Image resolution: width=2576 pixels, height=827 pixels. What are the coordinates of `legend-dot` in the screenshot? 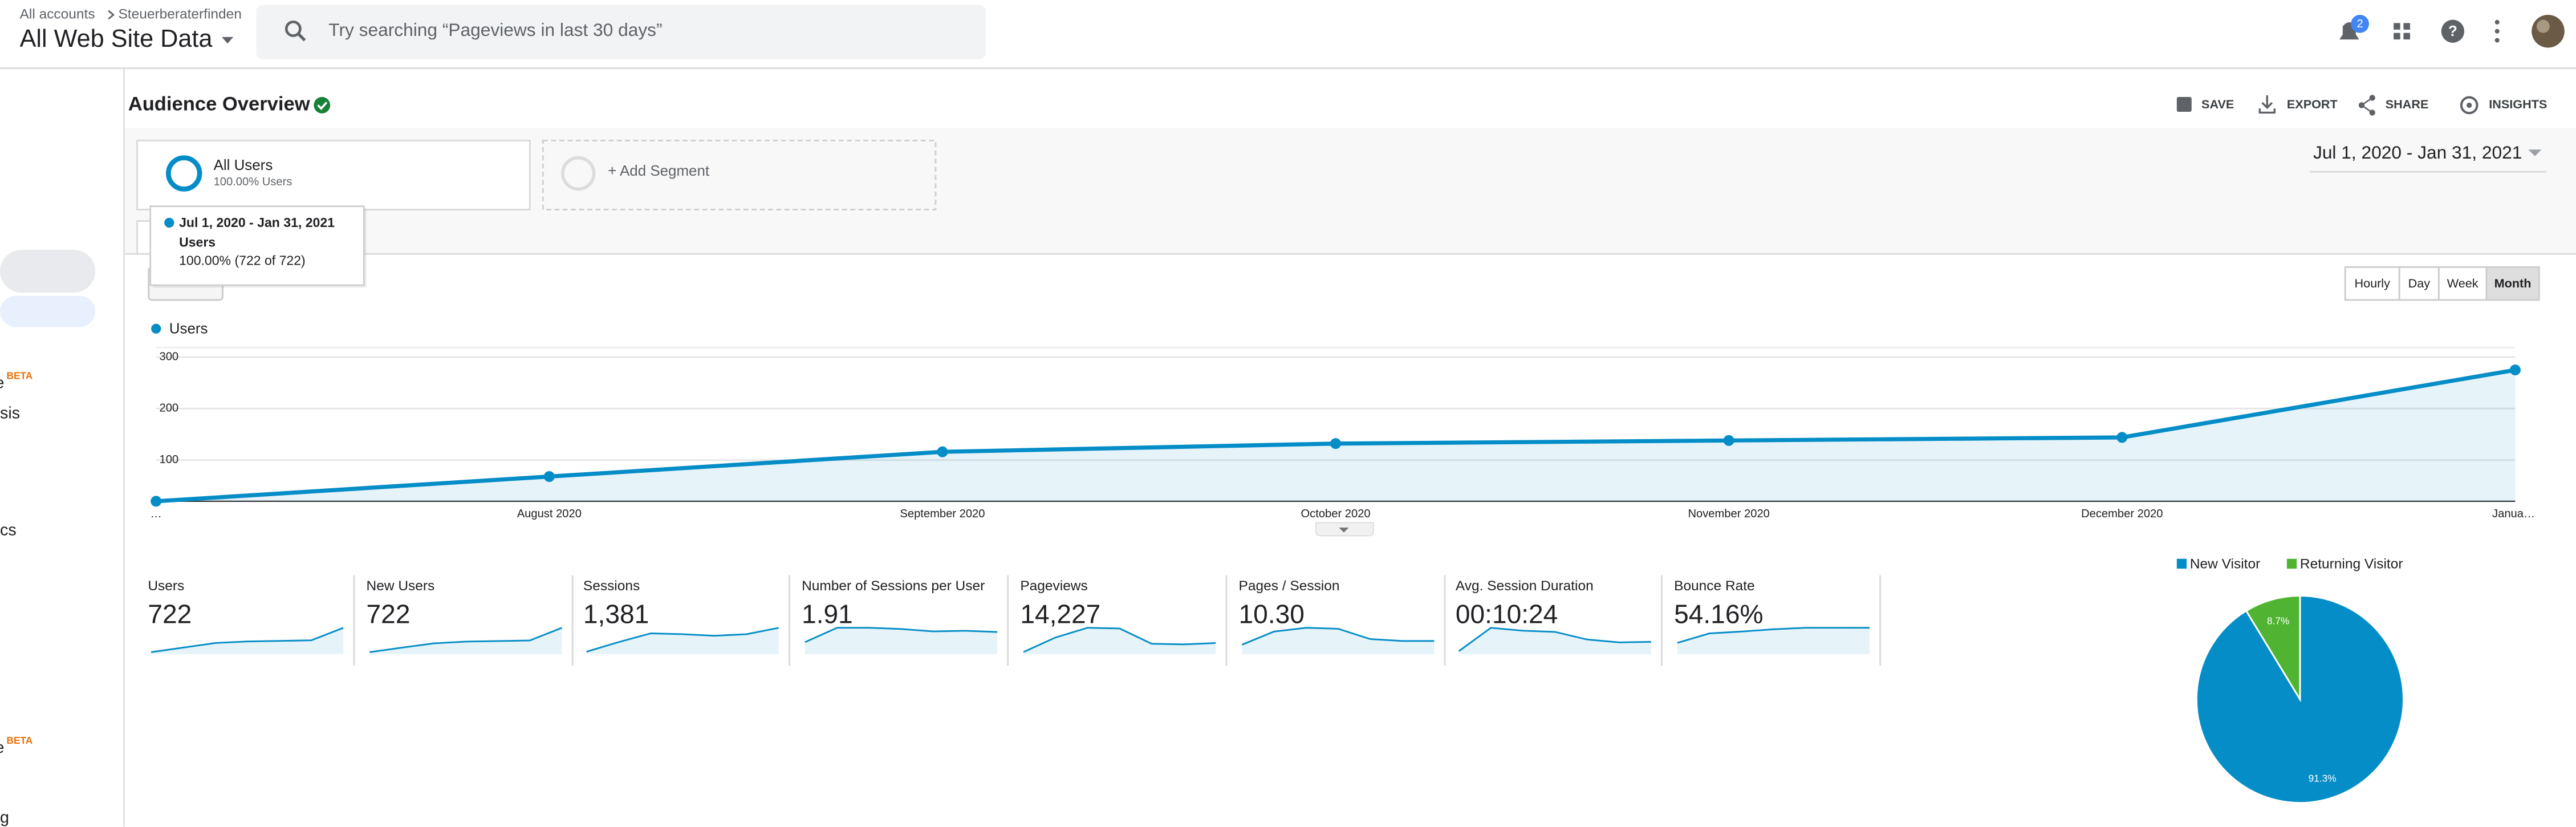 It's located at (156, 328).